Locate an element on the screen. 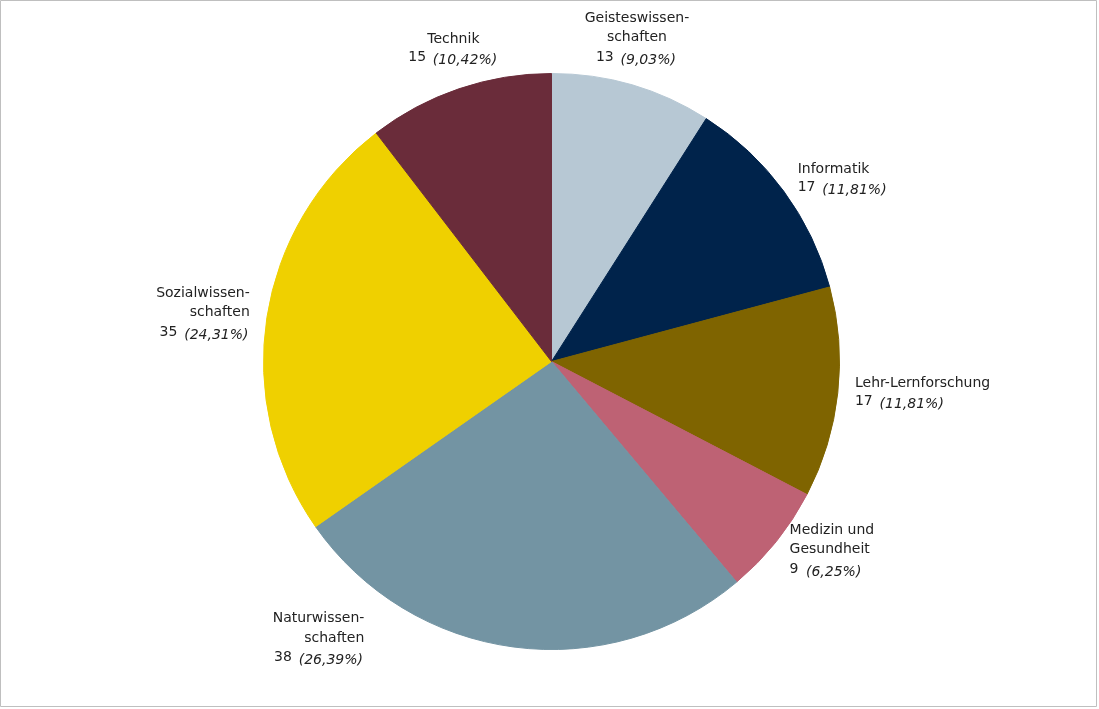  data-label: 15 (10,42%) is located at coordinates (453, 57).